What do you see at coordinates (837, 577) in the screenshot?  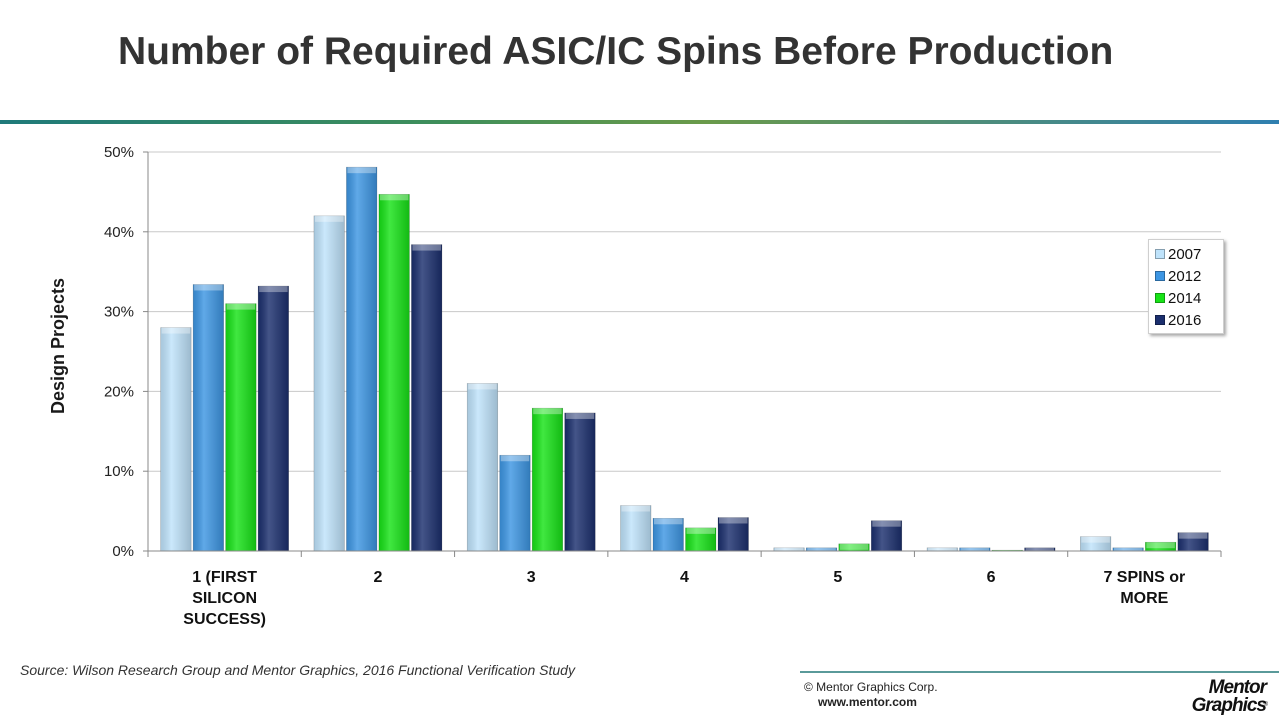 I see `category-label: 5` at bounding box center [837, 577].